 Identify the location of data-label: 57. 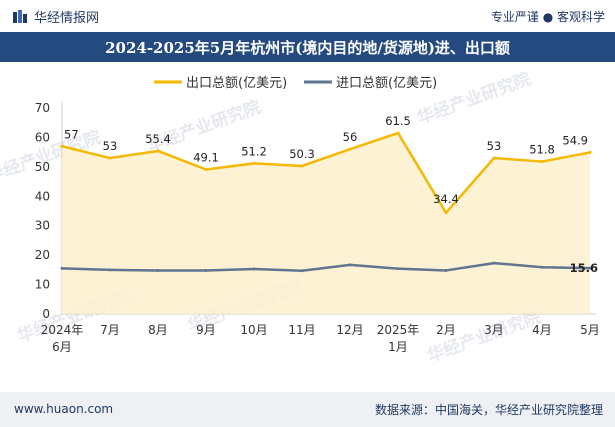
(71, 134).